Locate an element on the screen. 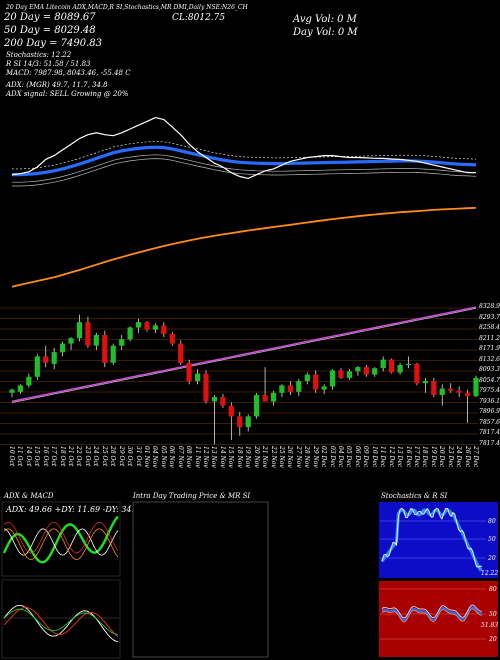 This screenshot has height=660, width=500. macd-hist-line is located at coordinates (61, 621).